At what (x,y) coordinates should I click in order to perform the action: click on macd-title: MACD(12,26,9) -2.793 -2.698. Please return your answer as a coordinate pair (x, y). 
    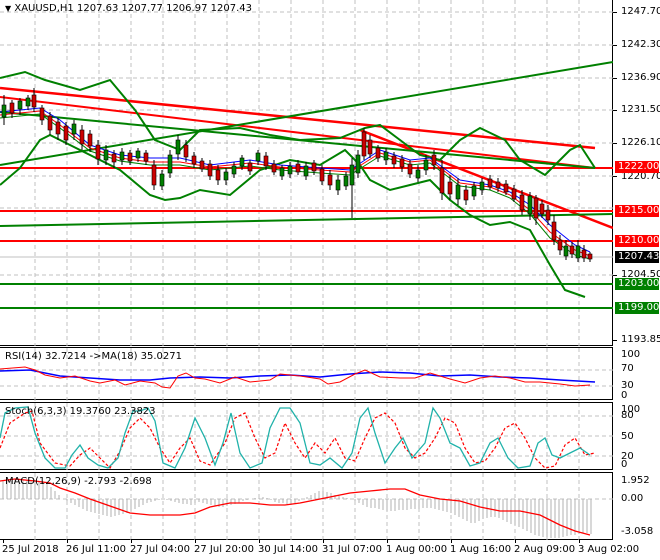
    Looking at the image, I should click on (78, 481).